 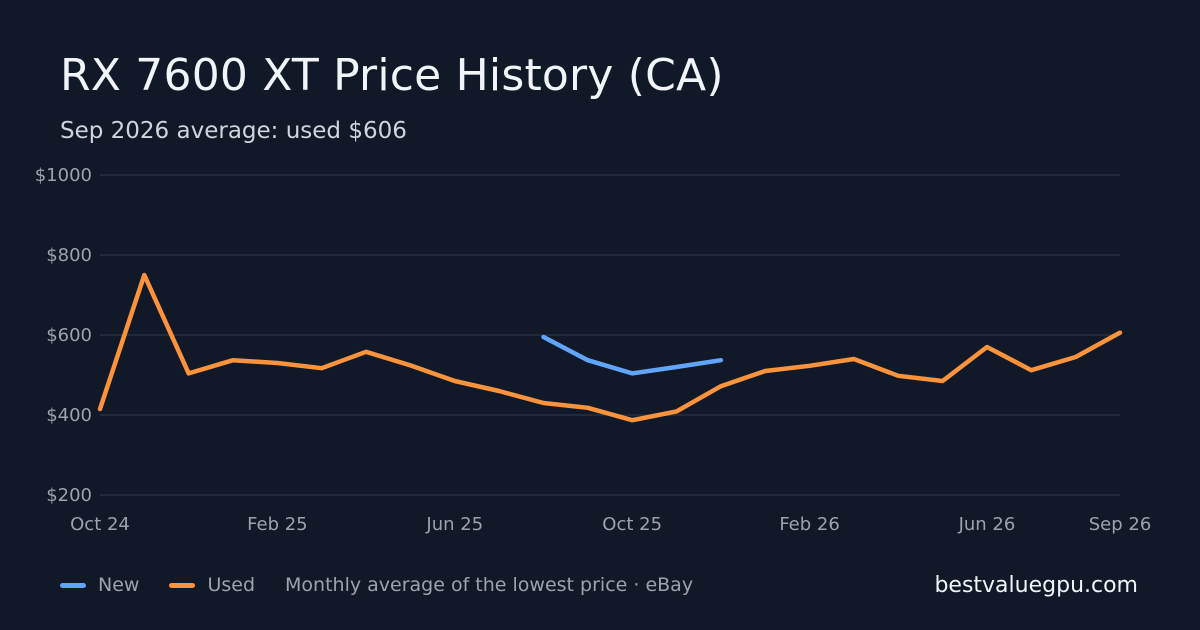 I want to click on x-tick-label: Feb 26, so click(x=809, y=524).